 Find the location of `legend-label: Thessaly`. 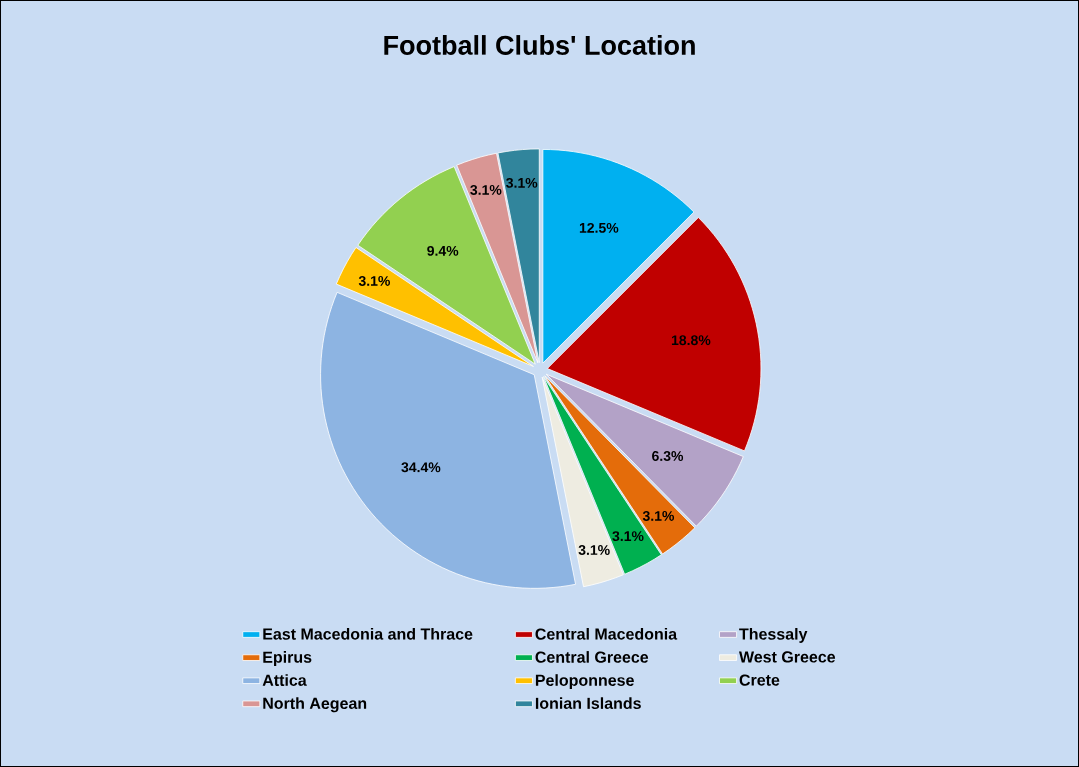

legend-label: Thessaly is located at coordinates (773, 635).